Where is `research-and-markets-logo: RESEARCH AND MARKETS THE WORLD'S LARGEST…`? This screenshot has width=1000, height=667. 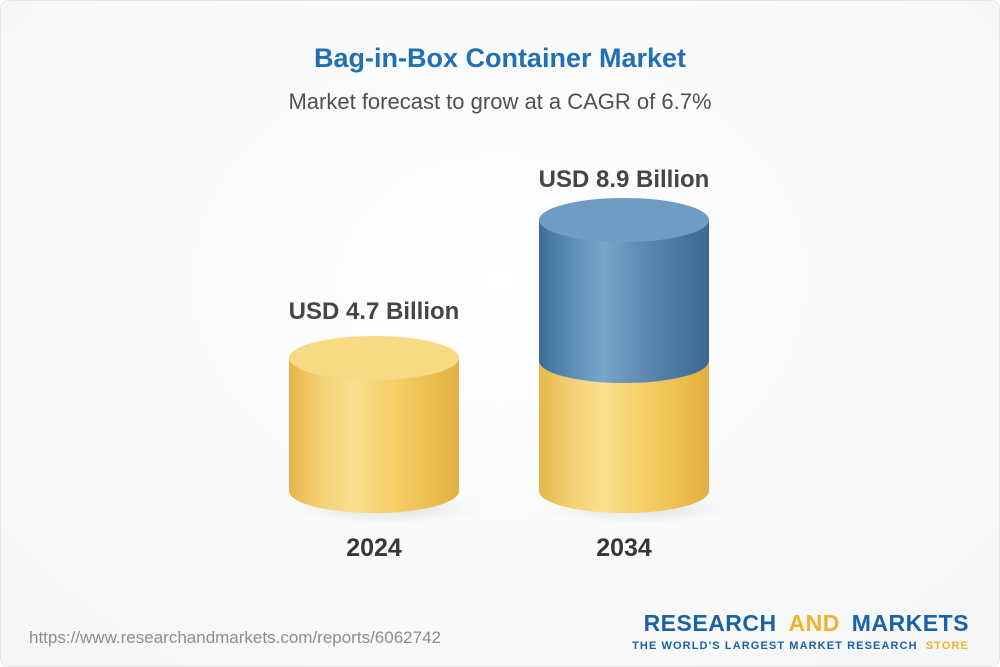 research-and-markets-logo: RESEARCH AND MARKETS THE WORLD'S LARGEST… is located at coordinates (800, 631).